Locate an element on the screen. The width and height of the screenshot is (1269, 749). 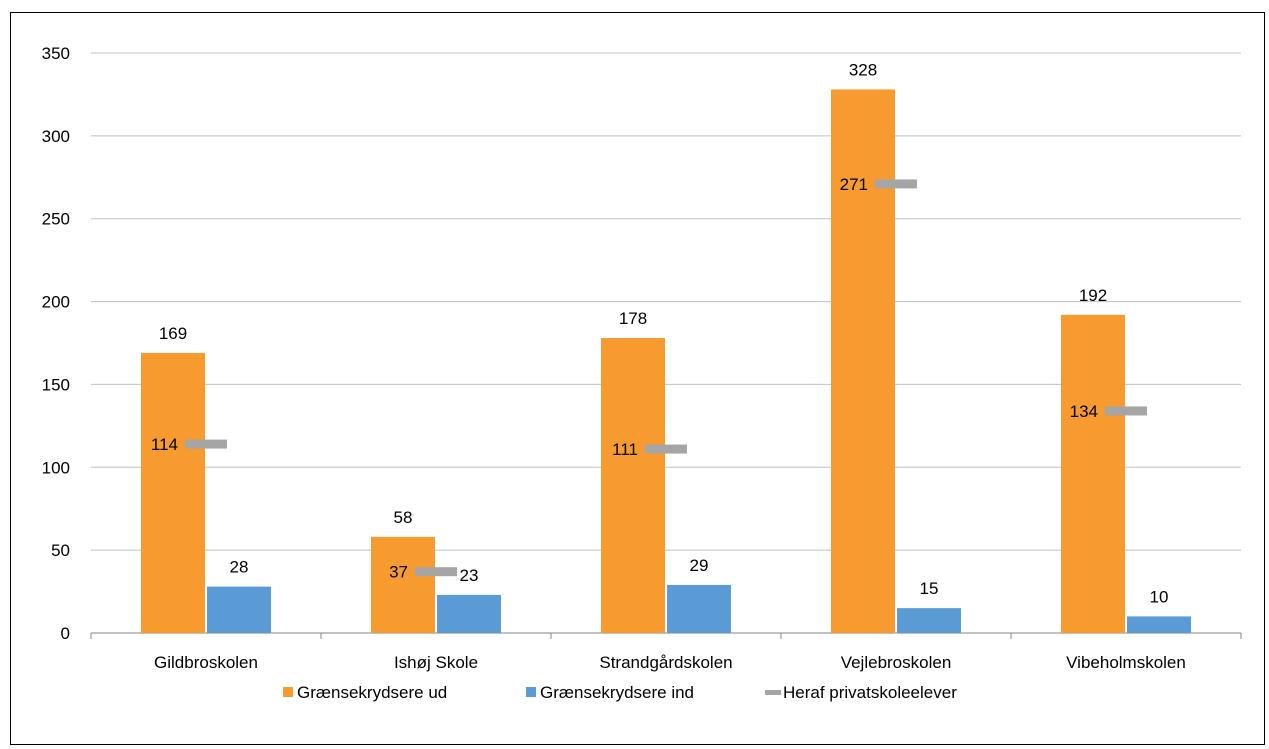
y-tick-label: 350 is located at coordinates (56, 53).